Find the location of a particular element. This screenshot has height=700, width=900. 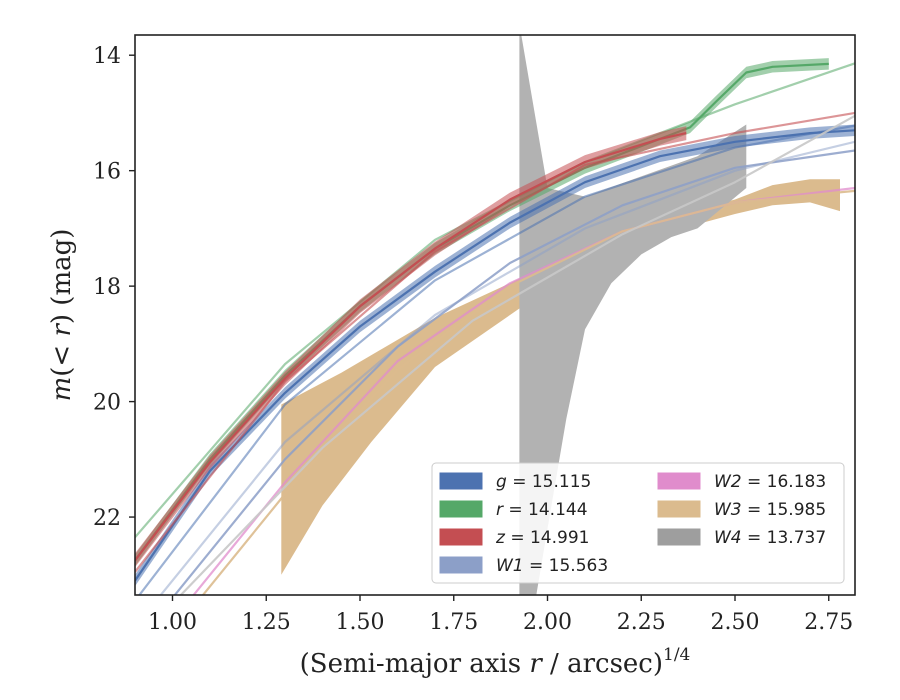

y-ticks: 14 16 18 20 22 is located at coordinates (114, 287).